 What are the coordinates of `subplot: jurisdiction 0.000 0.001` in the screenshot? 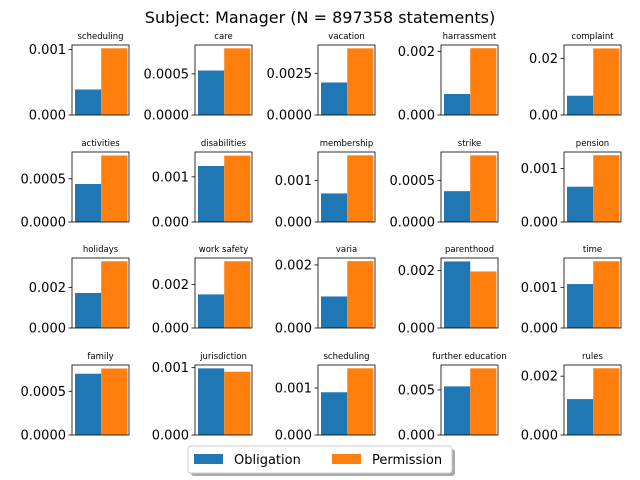 It's located at (202, 398).